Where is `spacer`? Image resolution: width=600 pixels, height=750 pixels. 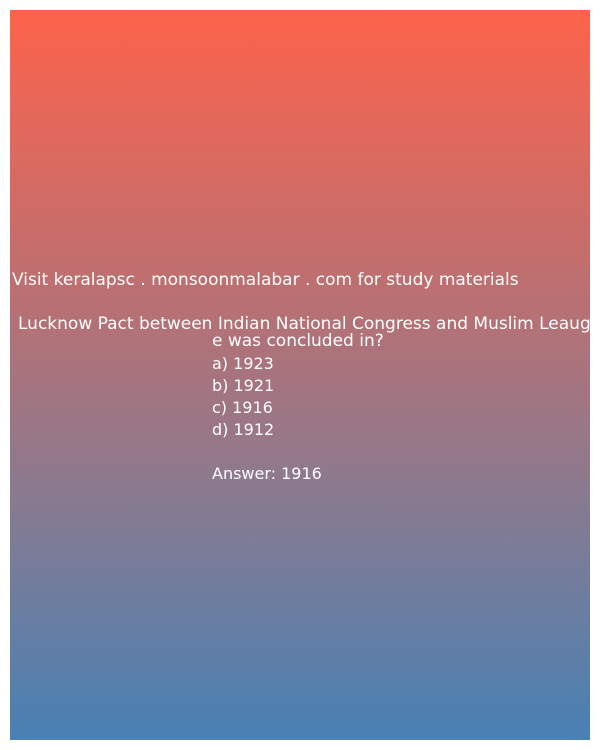 spacer is located at coordinates (298, 452).